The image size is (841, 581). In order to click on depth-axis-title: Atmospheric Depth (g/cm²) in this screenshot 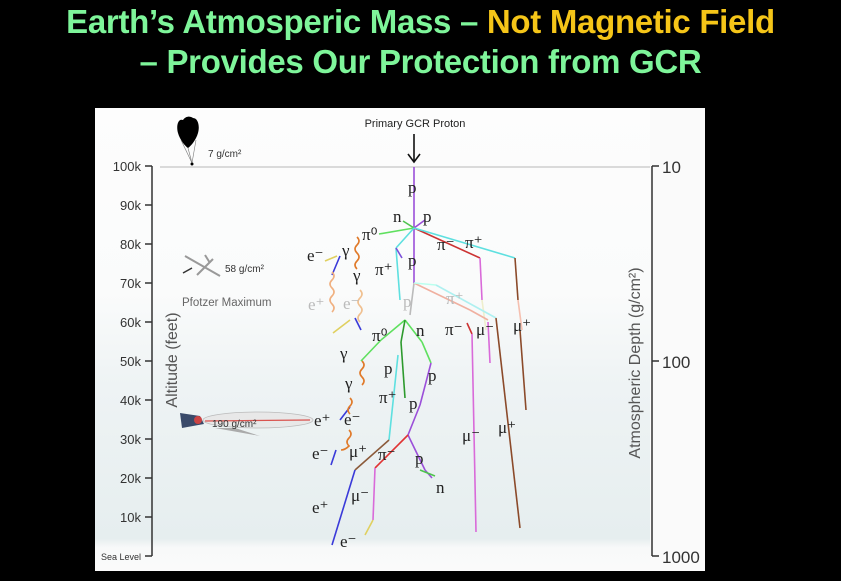, I will do `click(635, 362)`.